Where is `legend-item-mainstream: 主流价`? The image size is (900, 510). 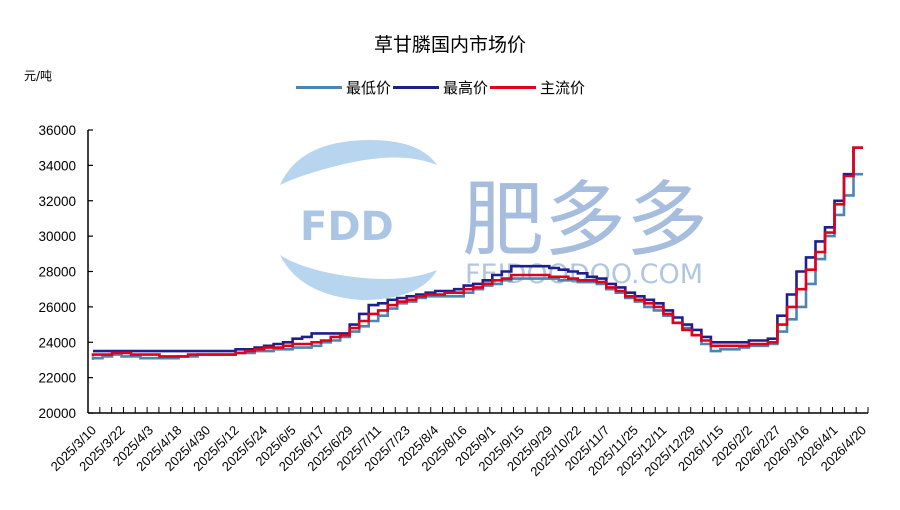 legend-item-mainstream: 主流价 is located at coordinates (537, 87).